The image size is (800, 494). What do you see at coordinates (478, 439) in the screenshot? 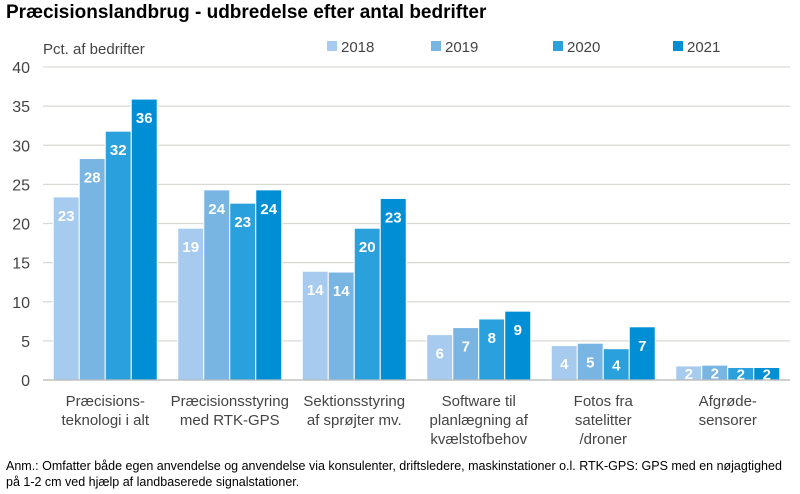
I see `x-tick-label: kvælstofbehov` at bounding box center [478, 439].